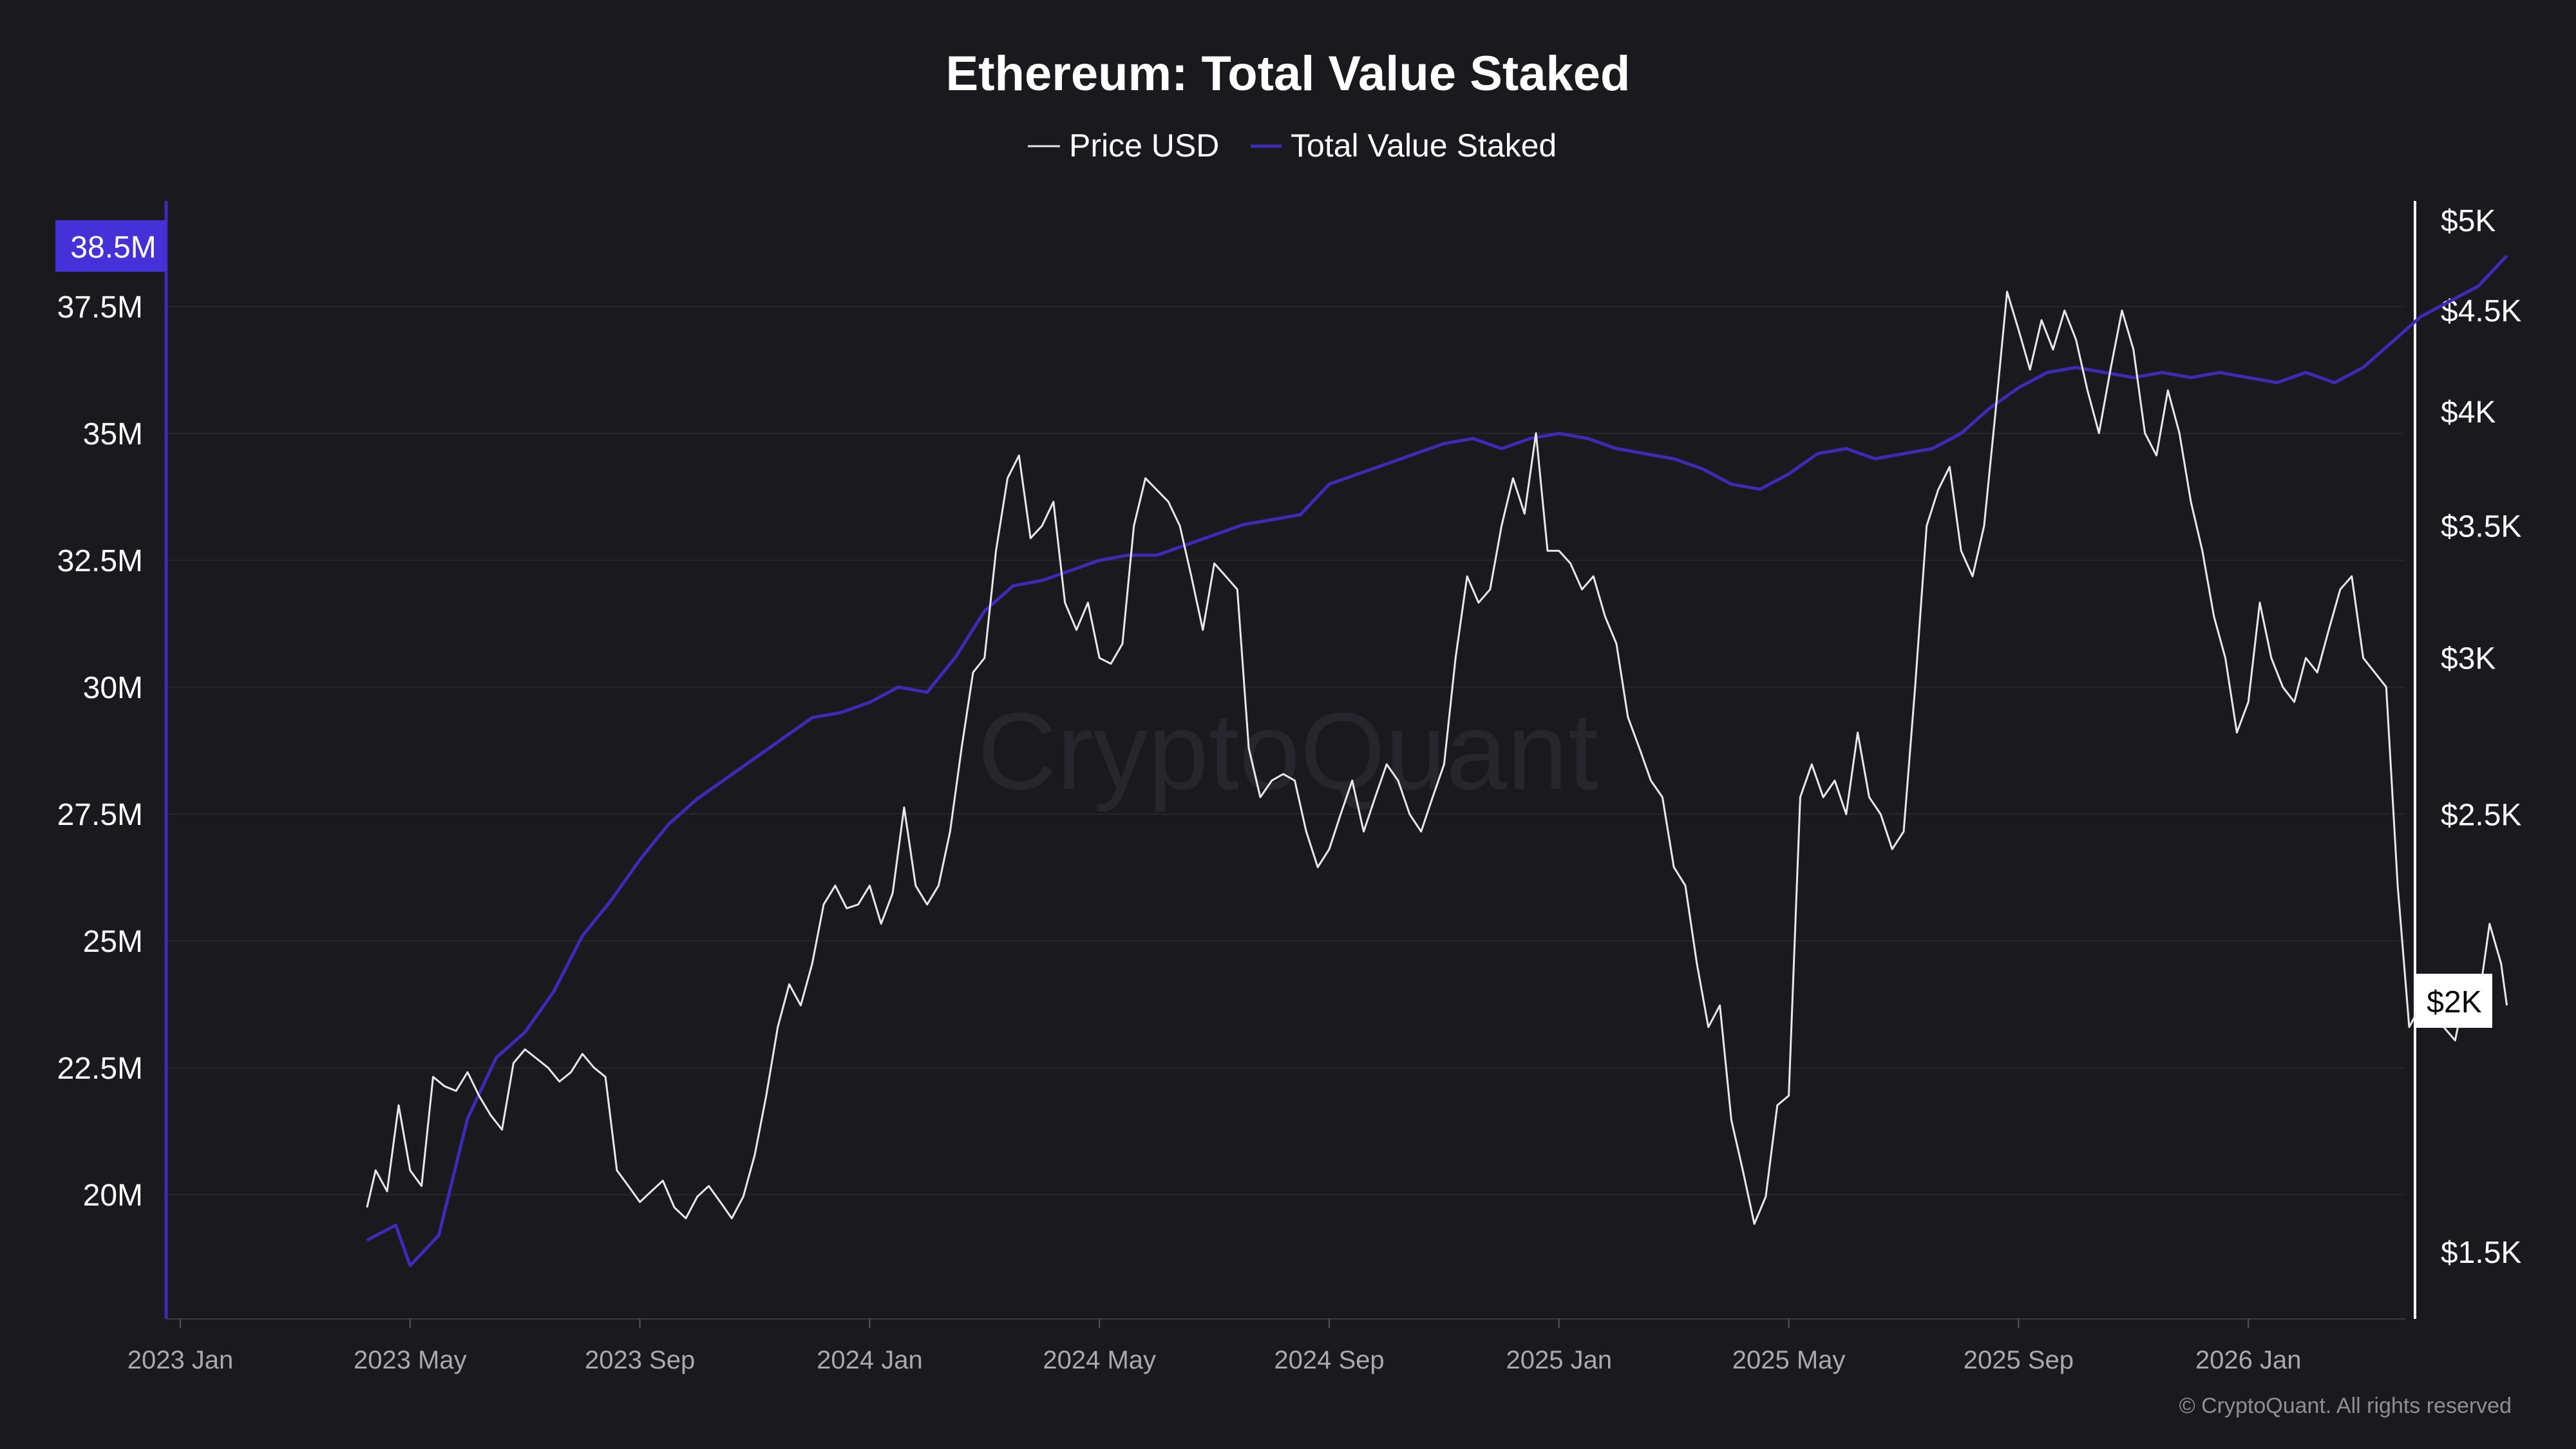 The width and height of the screenshot is (2576, 1449). I want to click on x-tick-label: 2023 May, so click(411, 1360).